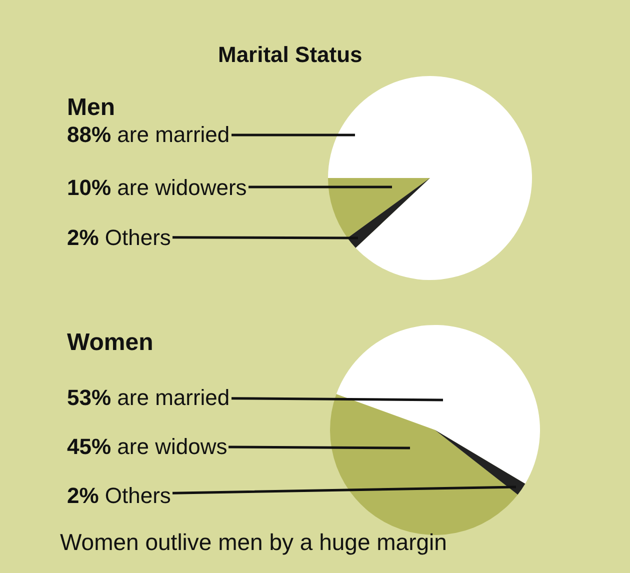  What do you see at coordinates (110, 342) in the screenshot?
I see `chart-subtitle: Women` at bounding box center [110, 342].